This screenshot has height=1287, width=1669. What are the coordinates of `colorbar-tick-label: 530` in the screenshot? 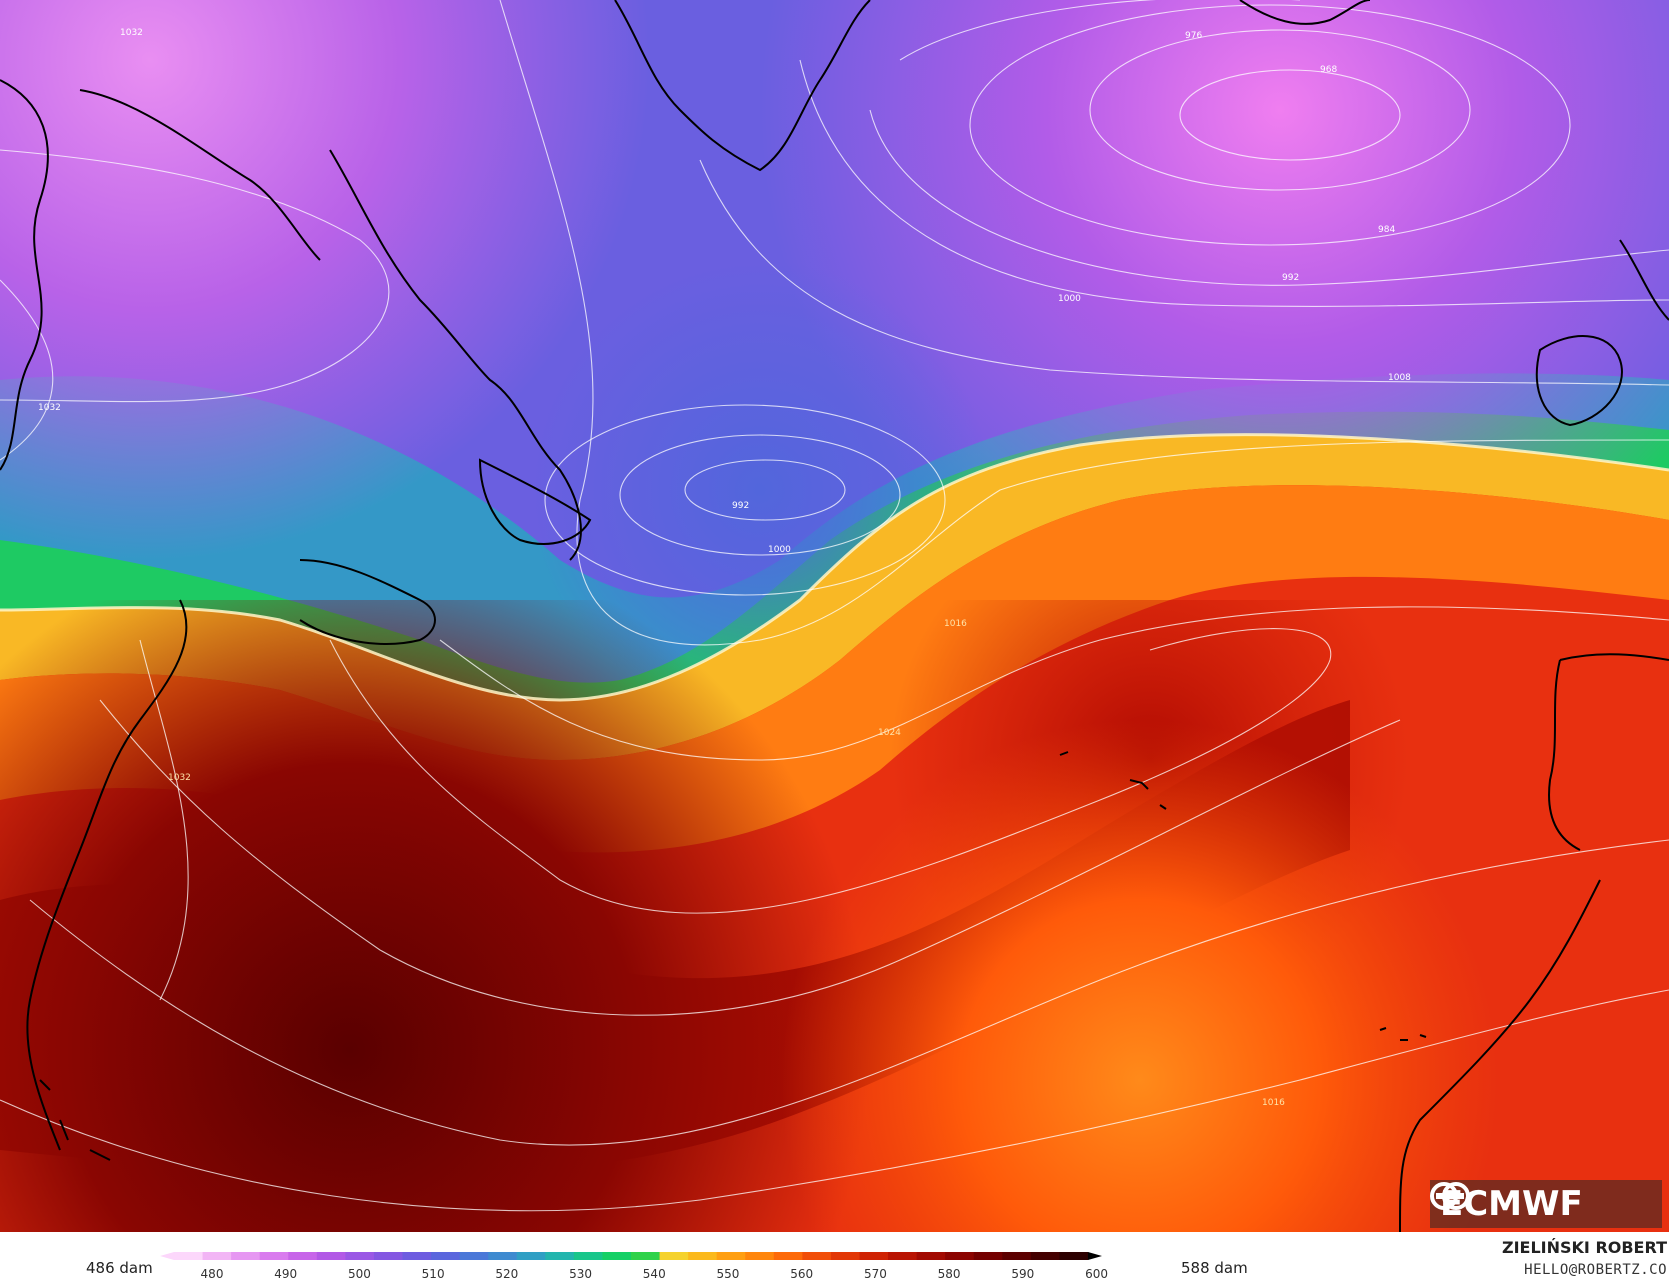 It's located at (580, 1274).